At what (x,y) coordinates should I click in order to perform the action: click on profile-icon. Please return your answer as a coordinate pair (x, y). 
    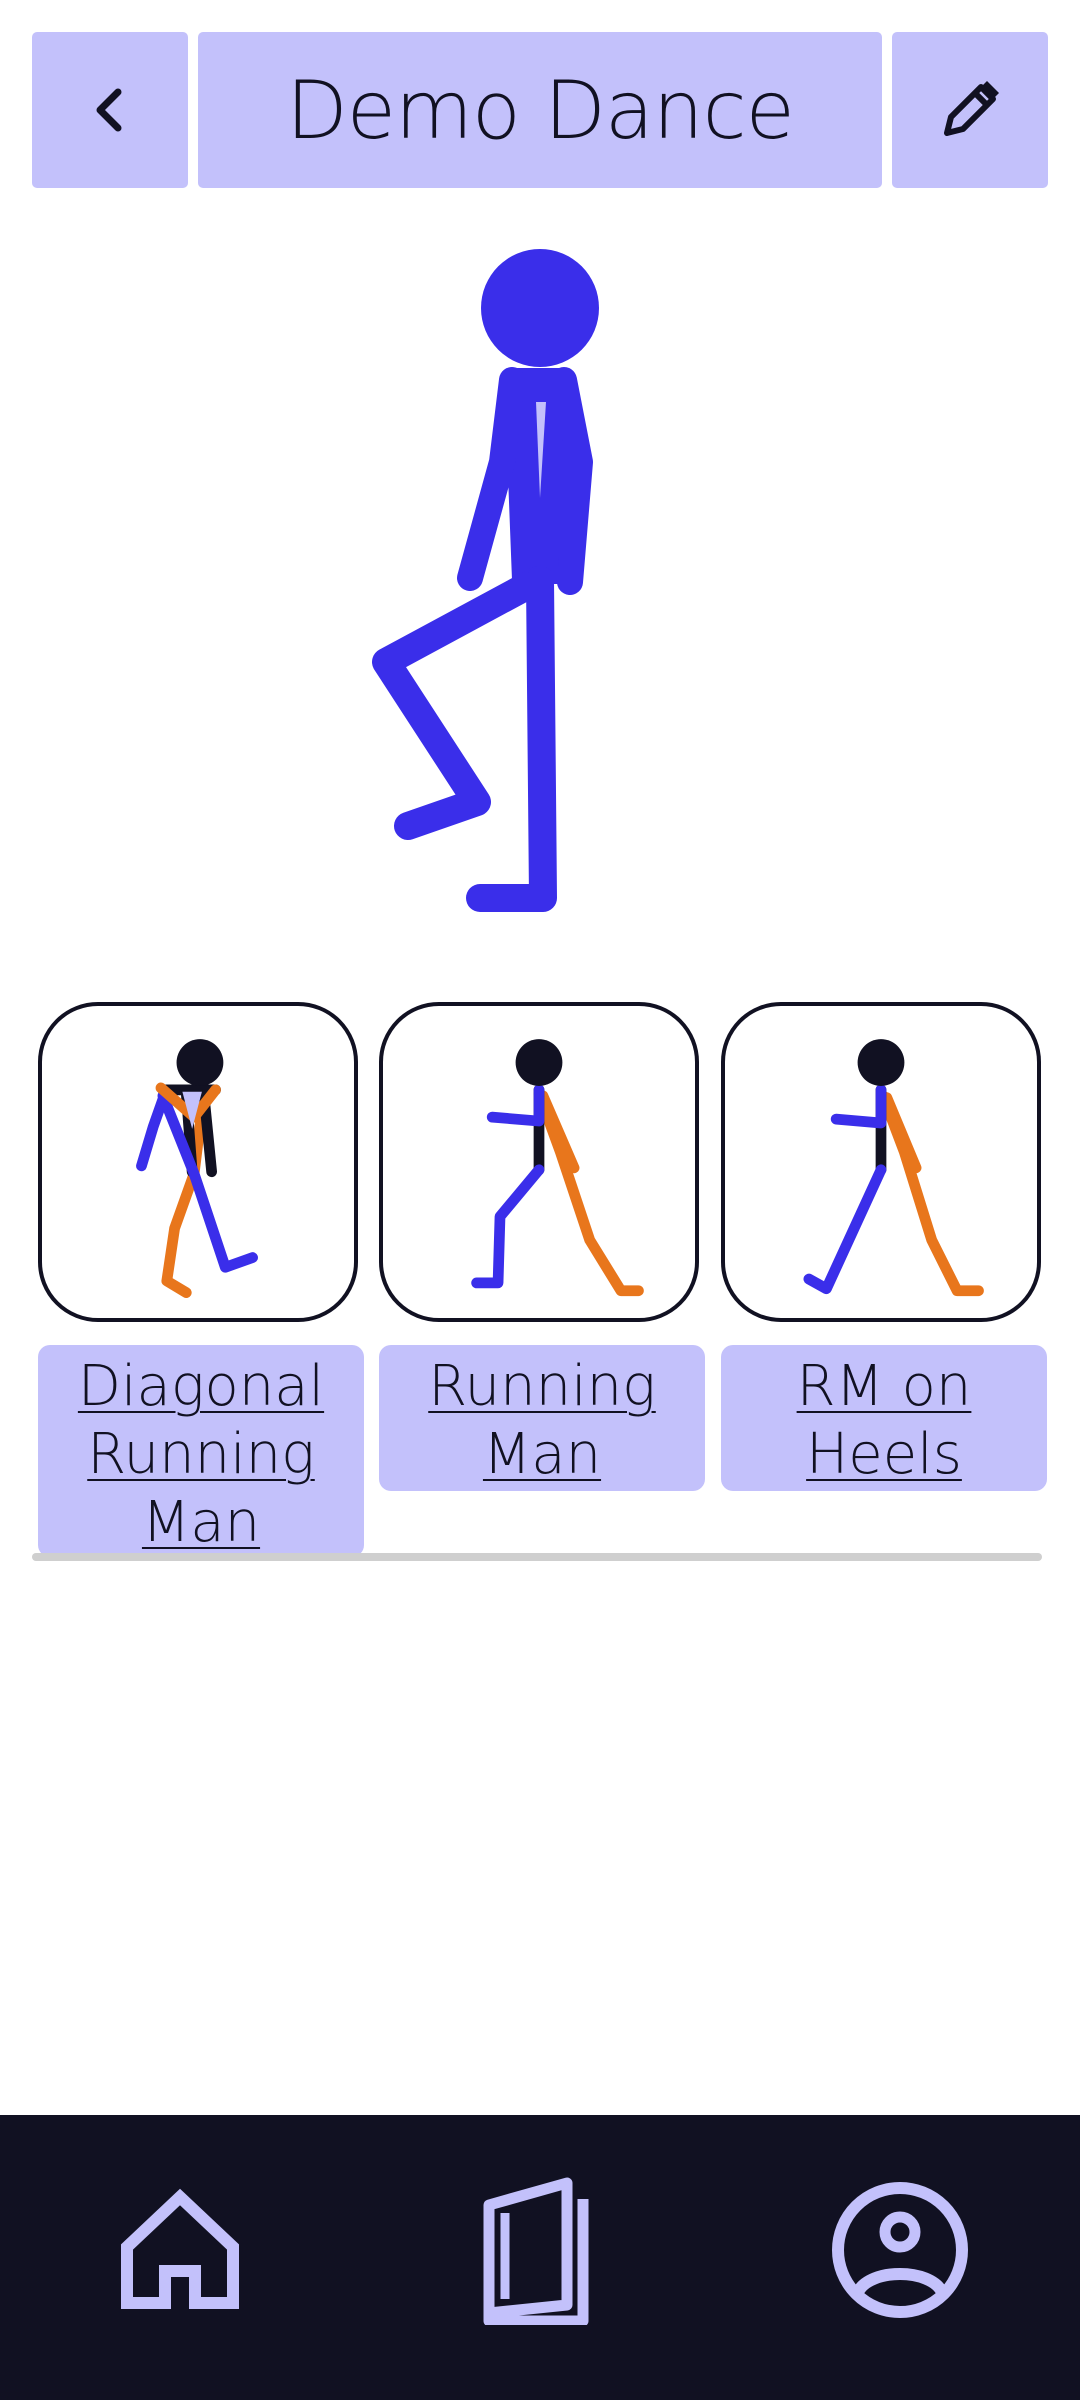
    Looking at the image, I should click on (900, 2250).